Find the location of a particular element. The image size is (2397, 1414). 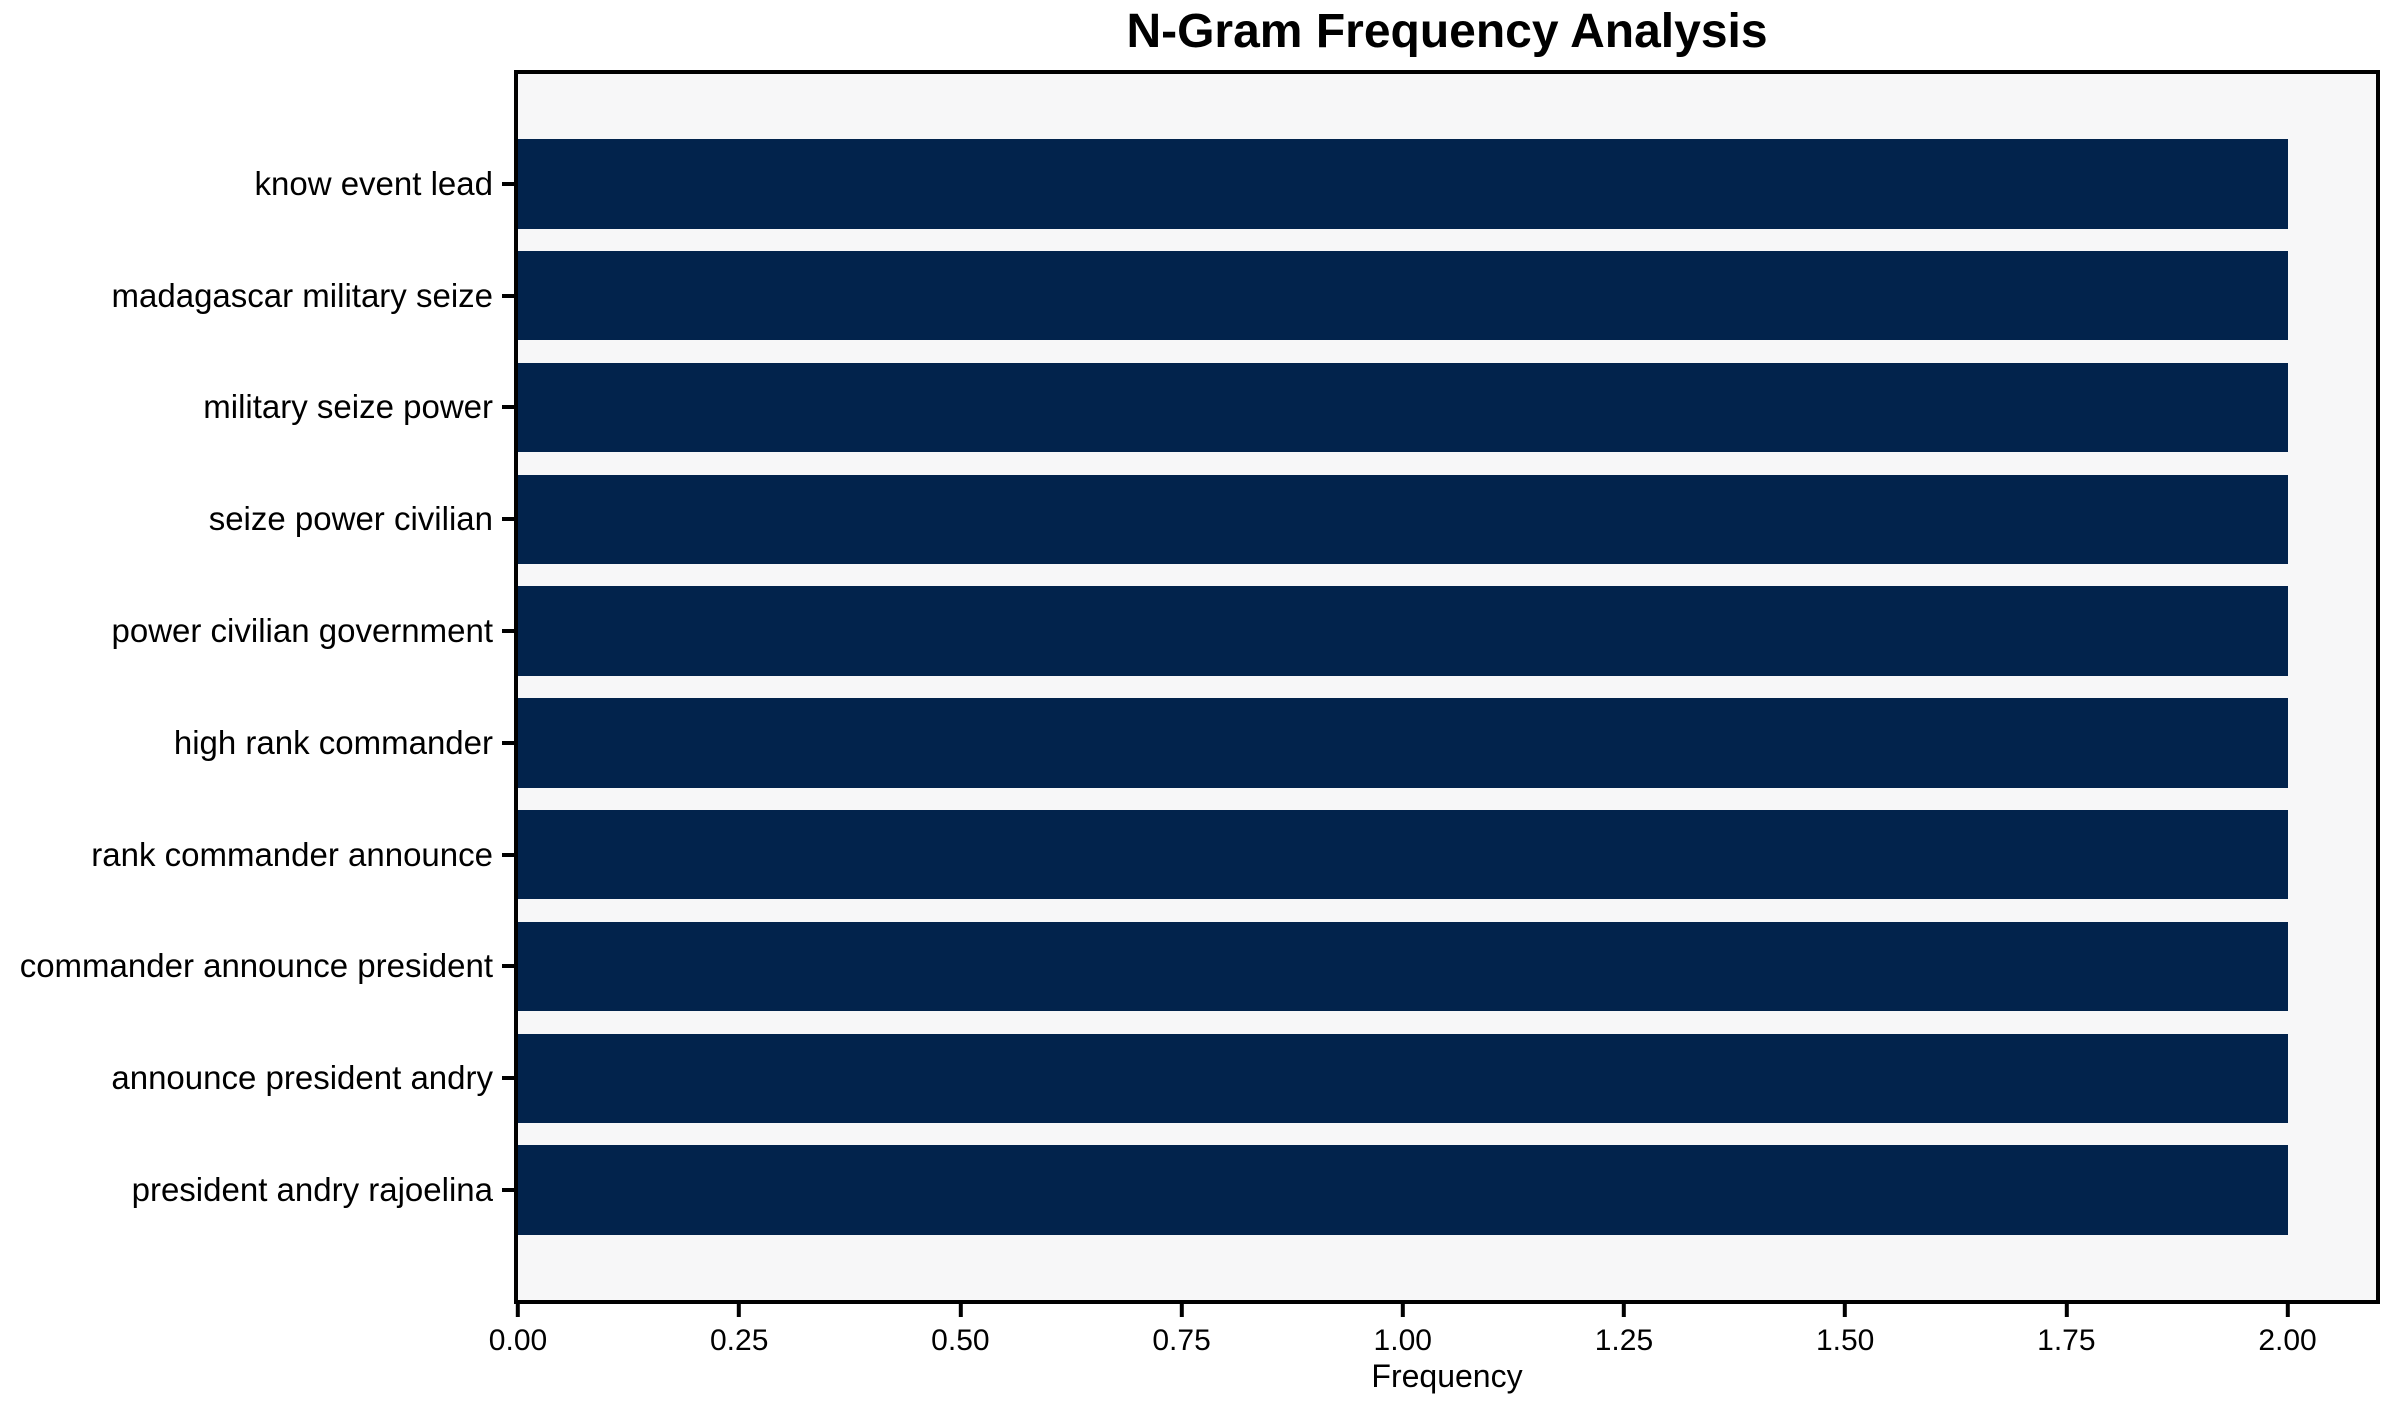

chart-title: N-Gram Frequency Analysis is located at coordinates (1447, 31).